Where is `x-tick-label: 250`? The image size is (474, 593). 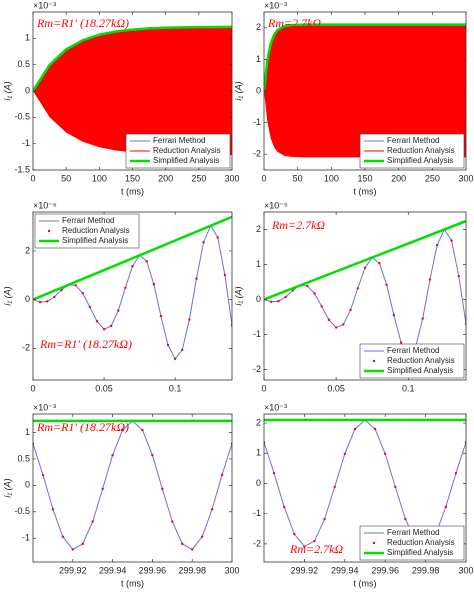 x-tick-label: 250 is located at coordinates (198, 178).